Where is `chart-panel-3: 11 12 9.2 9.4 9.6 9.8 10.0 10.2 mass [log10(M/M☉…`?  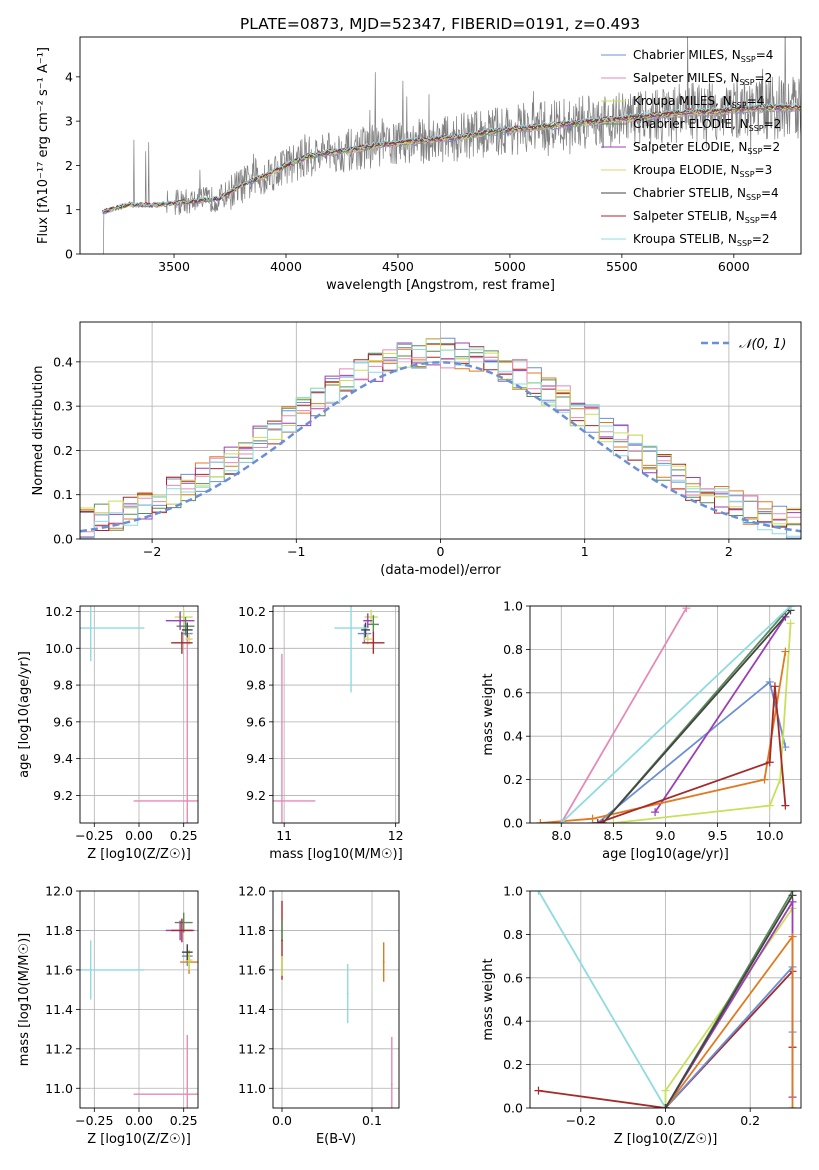 chart-panel-3: 11 12 9.2 9.4 9.6 9.8 10.0 10.2 mass [log10(M/M☉… is located at coordinates (321, 733).